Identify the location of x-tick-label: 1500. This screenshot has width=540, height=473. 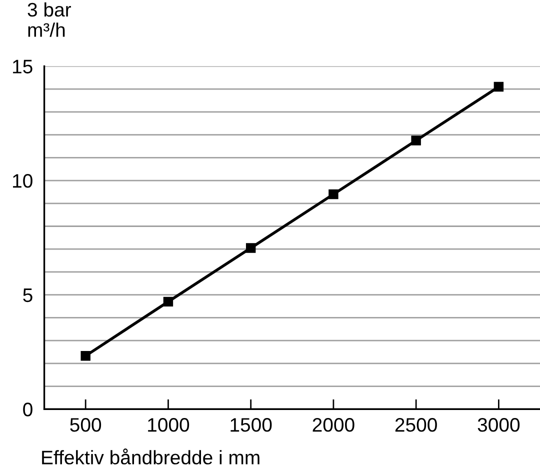
(251, 425).